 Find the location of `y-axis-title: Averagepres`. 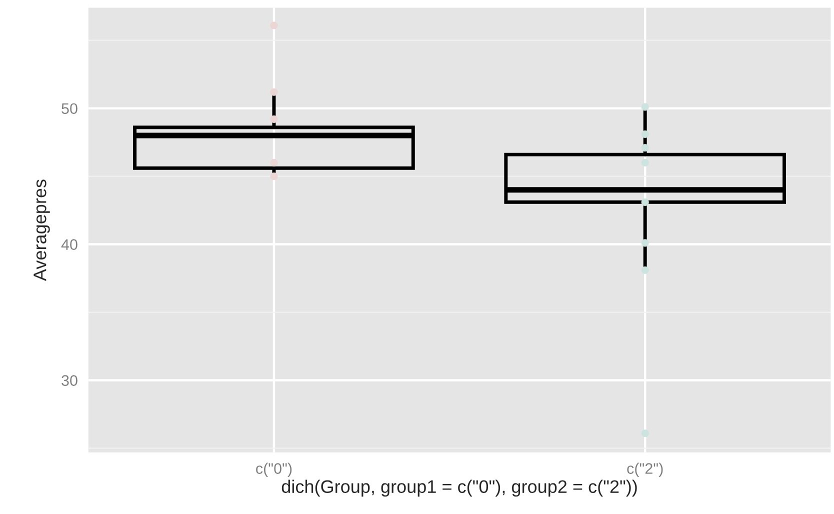

y-axis-title: Averagepres is located at coordinates (42, 231).